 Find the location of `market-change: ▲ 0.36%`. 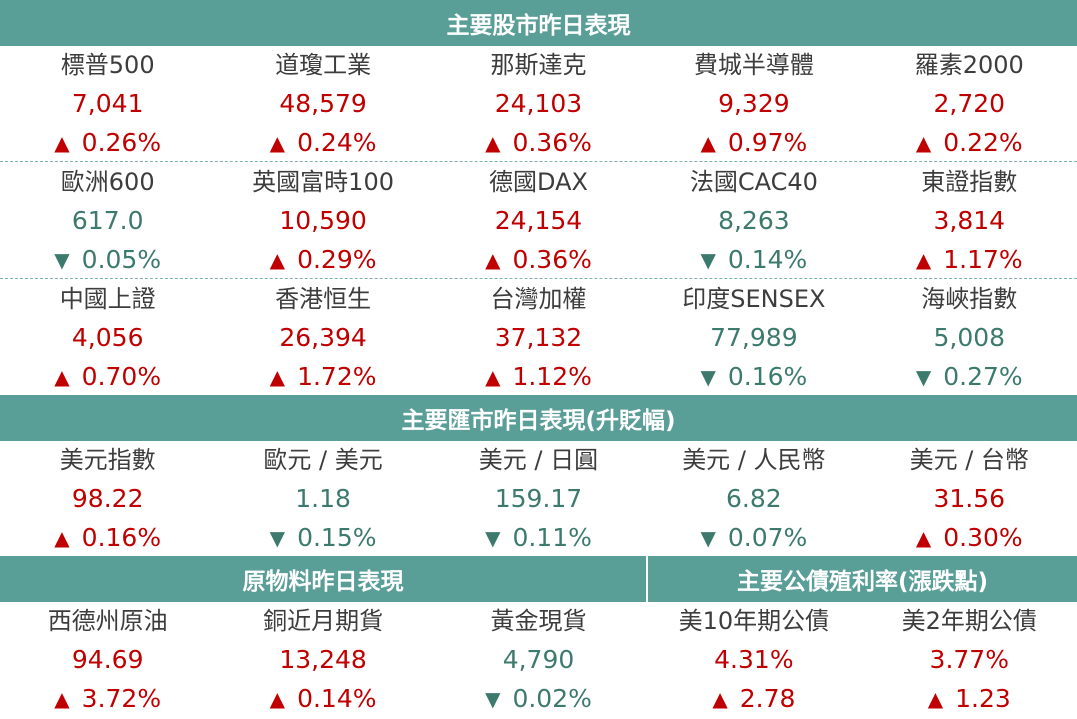

market-change: ▲ 0.36% is located at coordinates (538, 142).